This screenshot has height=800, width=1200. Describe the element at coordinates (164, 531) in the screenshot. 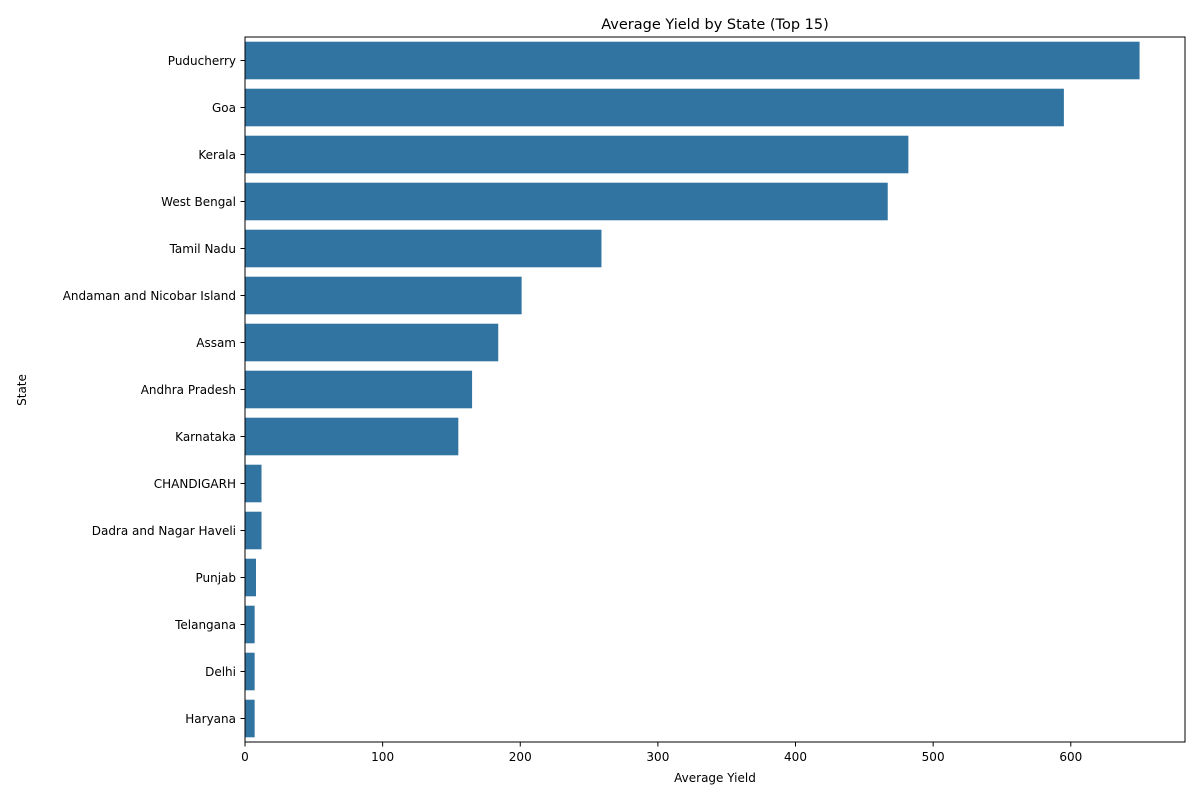

I see `y-tick-label: Dadra and Nagar Haveli` at that location.